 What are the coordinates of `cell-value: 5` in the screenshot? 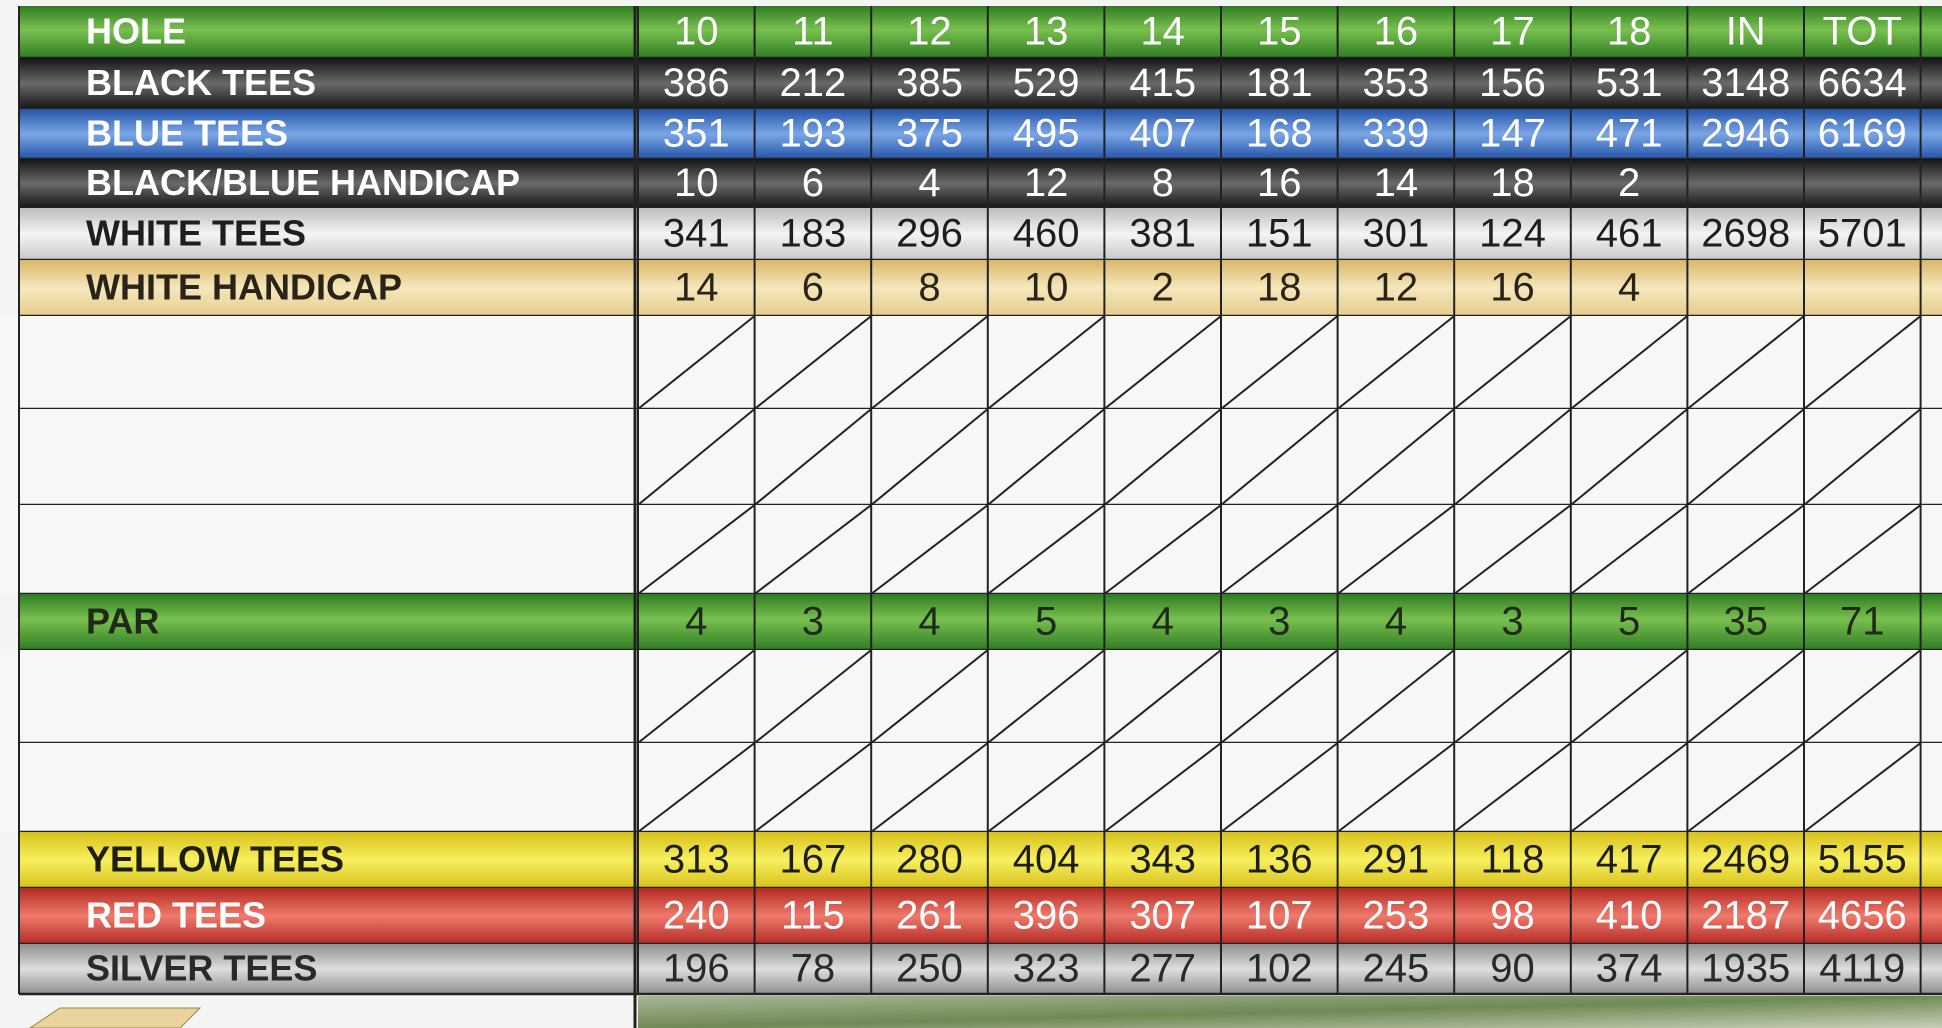 It's located at (1629, 622).